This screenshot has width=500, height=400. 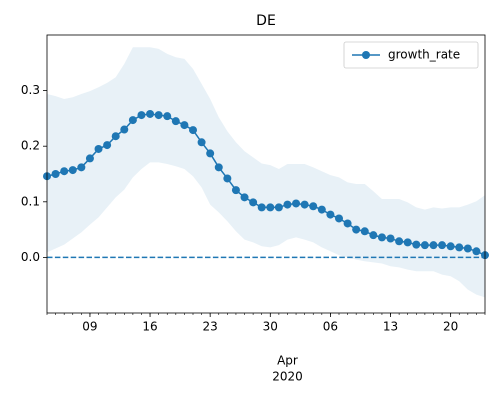 I want to click on x-tick-label: 13, so click(x=390, y=327).